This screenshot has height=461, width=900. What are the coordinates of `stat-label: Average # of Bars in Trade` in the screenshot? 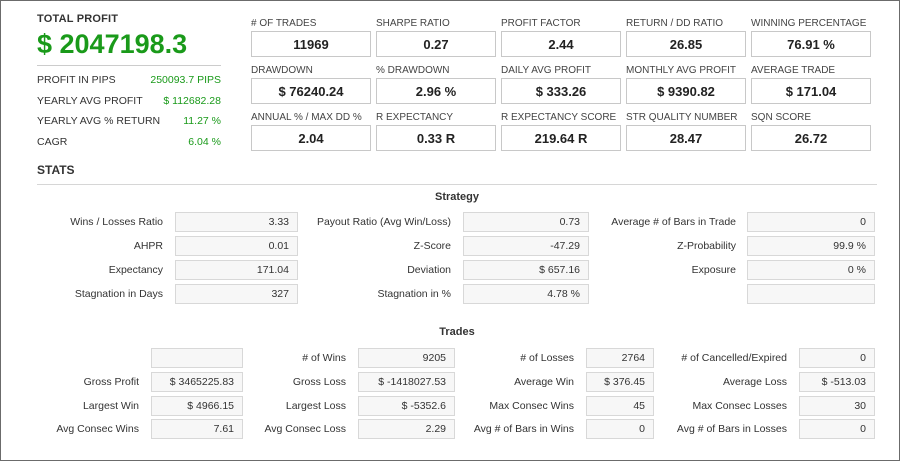 It's located at (673, 222).